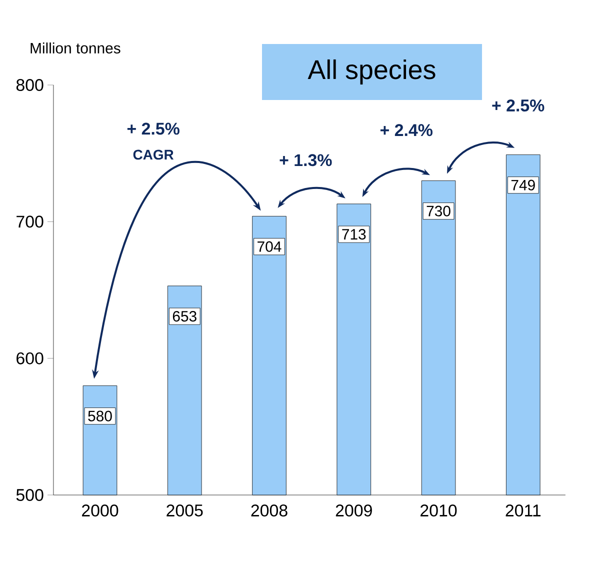  What do you see at coordinates (75, 48) in the screenshot?
I see `y-axis-title: Million tonnes` at bounding box center [75, 48].